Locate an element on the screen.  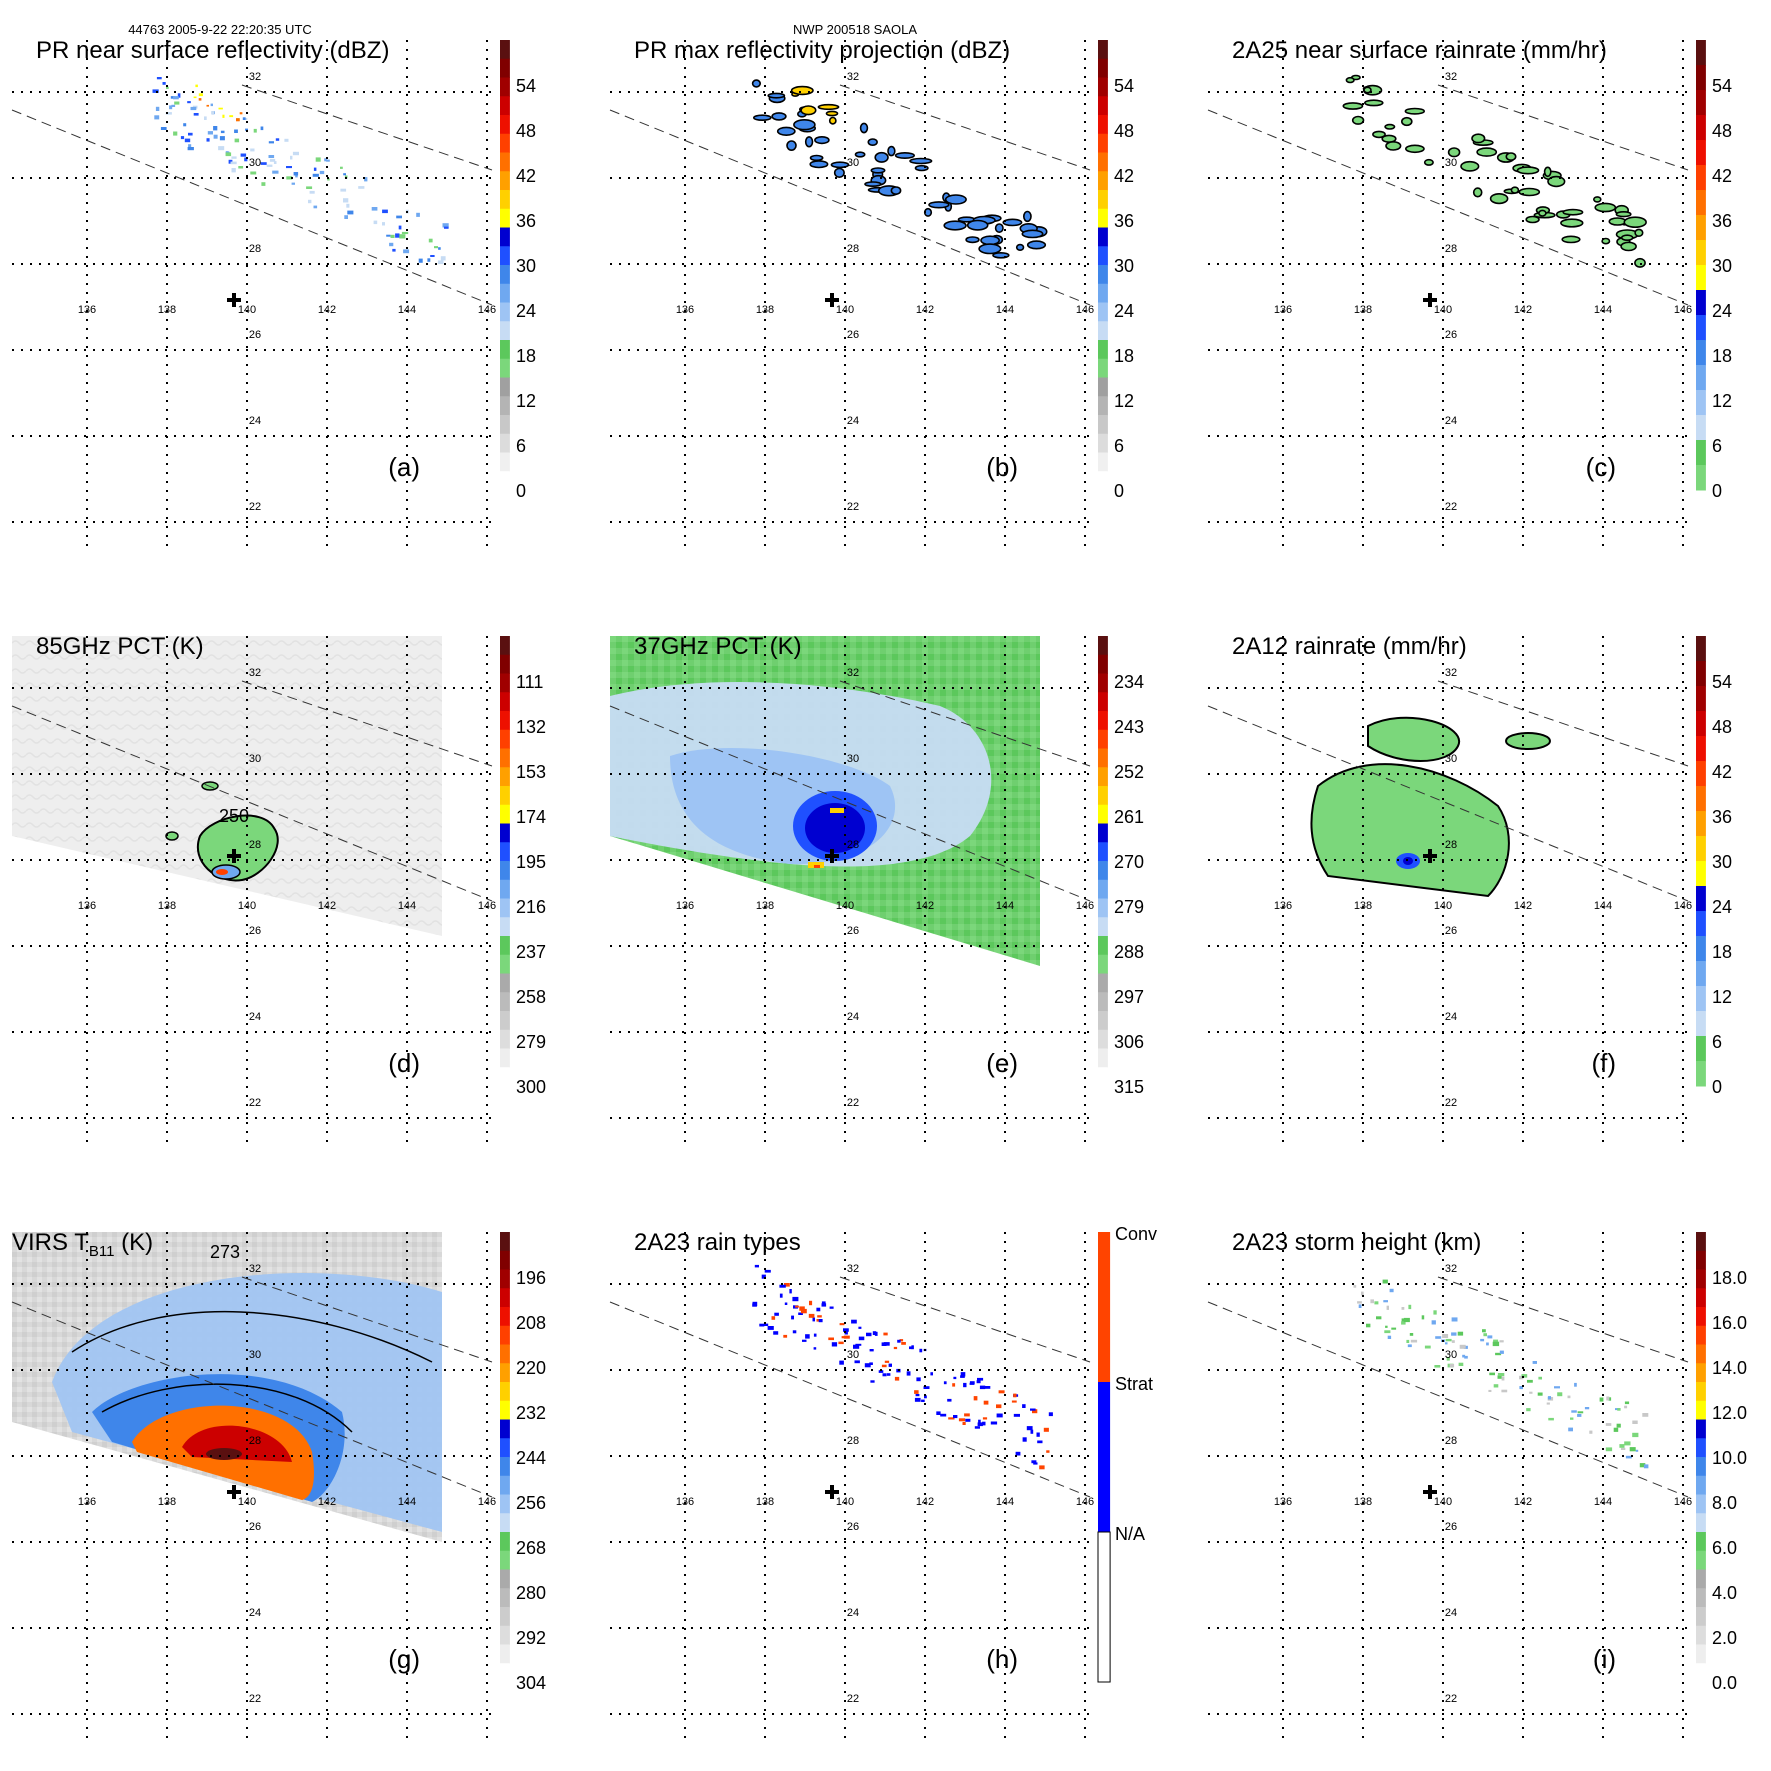
colorbar-label: 234 is located at coordinates (1129, 682).